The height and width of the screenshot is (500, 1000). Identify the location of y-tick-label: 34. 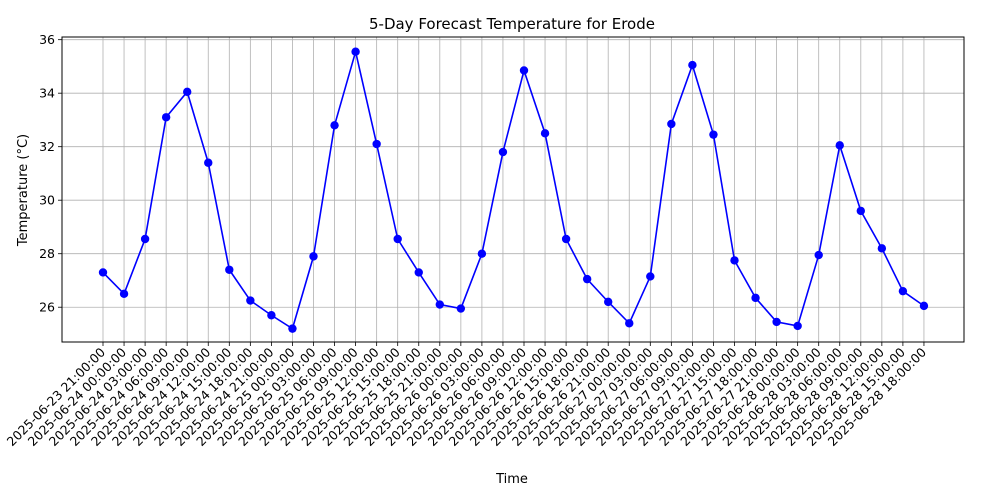
(47, 93).